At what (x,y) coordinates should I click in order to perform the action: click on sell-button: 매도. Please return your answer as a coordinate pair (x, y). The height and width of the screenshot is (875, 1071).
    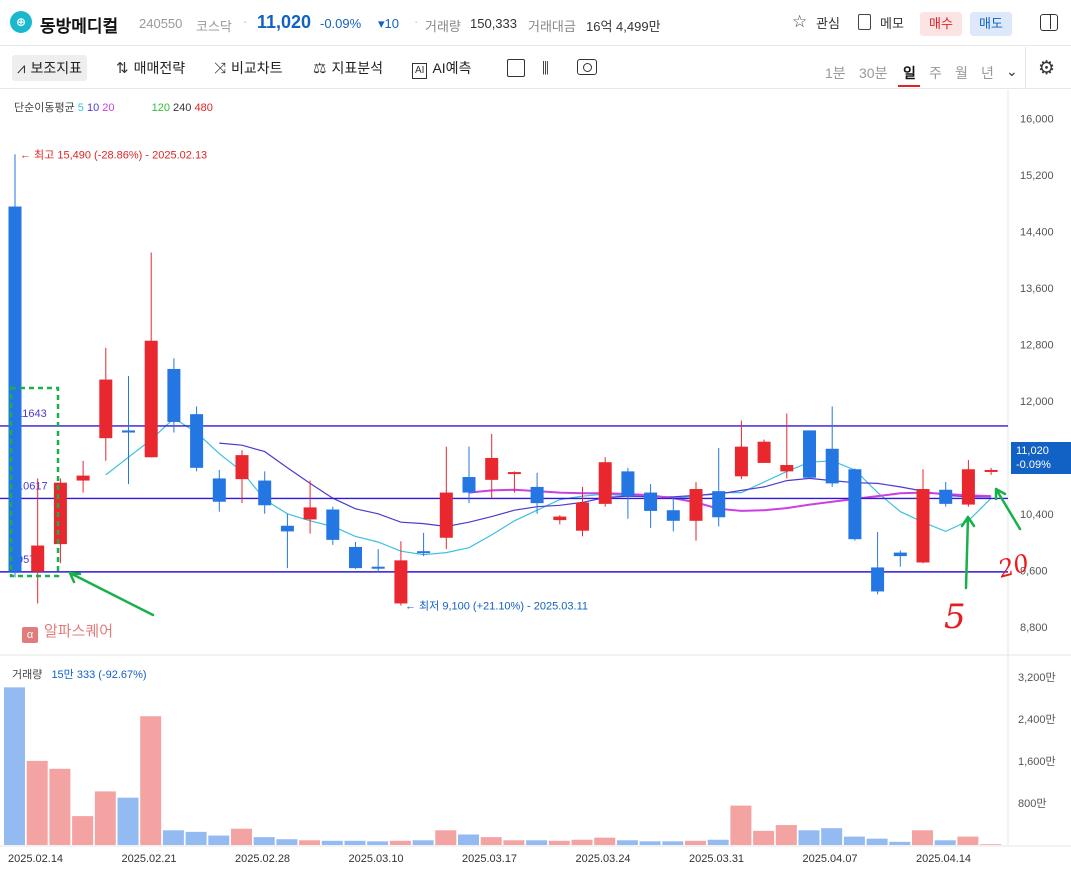
    Looking at the image, I should click on (991, 24).